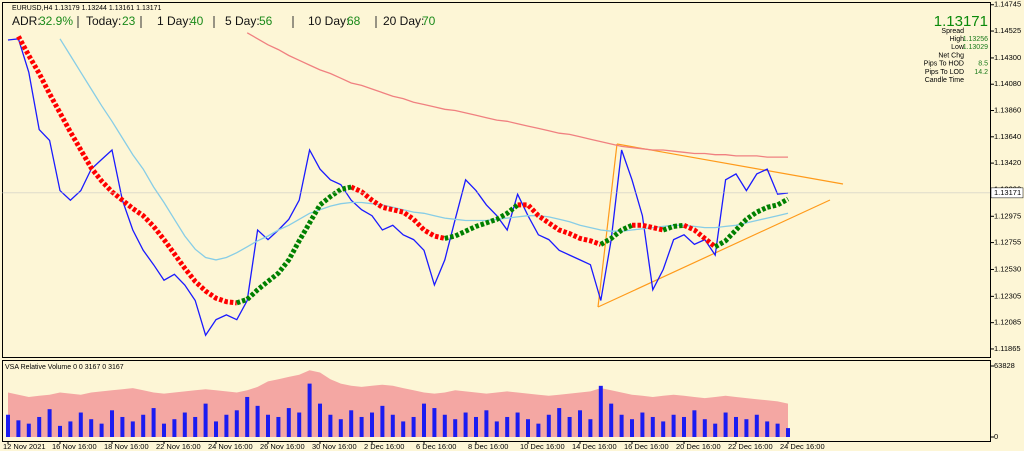 This screenshot has width=1024, height=451. What do you see at coordinates (1007, 136) in the screenshot?
I see `y-tick-label: 1.13640` at bounding box center [1007, 136].